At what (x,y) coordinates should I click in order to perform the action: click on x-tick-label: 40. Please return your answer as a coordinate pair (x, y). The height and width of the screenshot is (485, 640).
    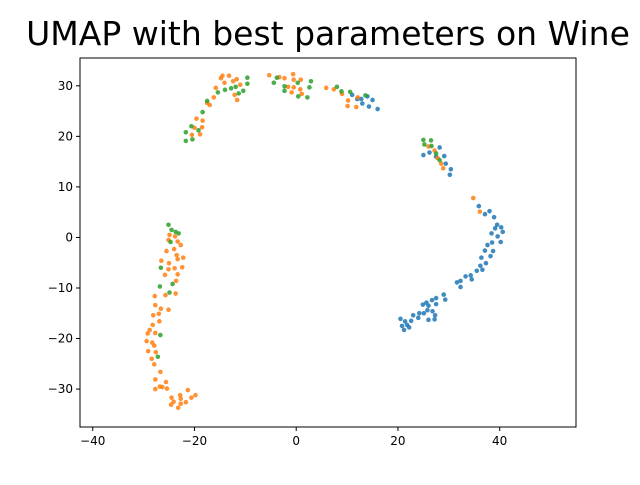
    Looking at the image, I should click on (499, 441).